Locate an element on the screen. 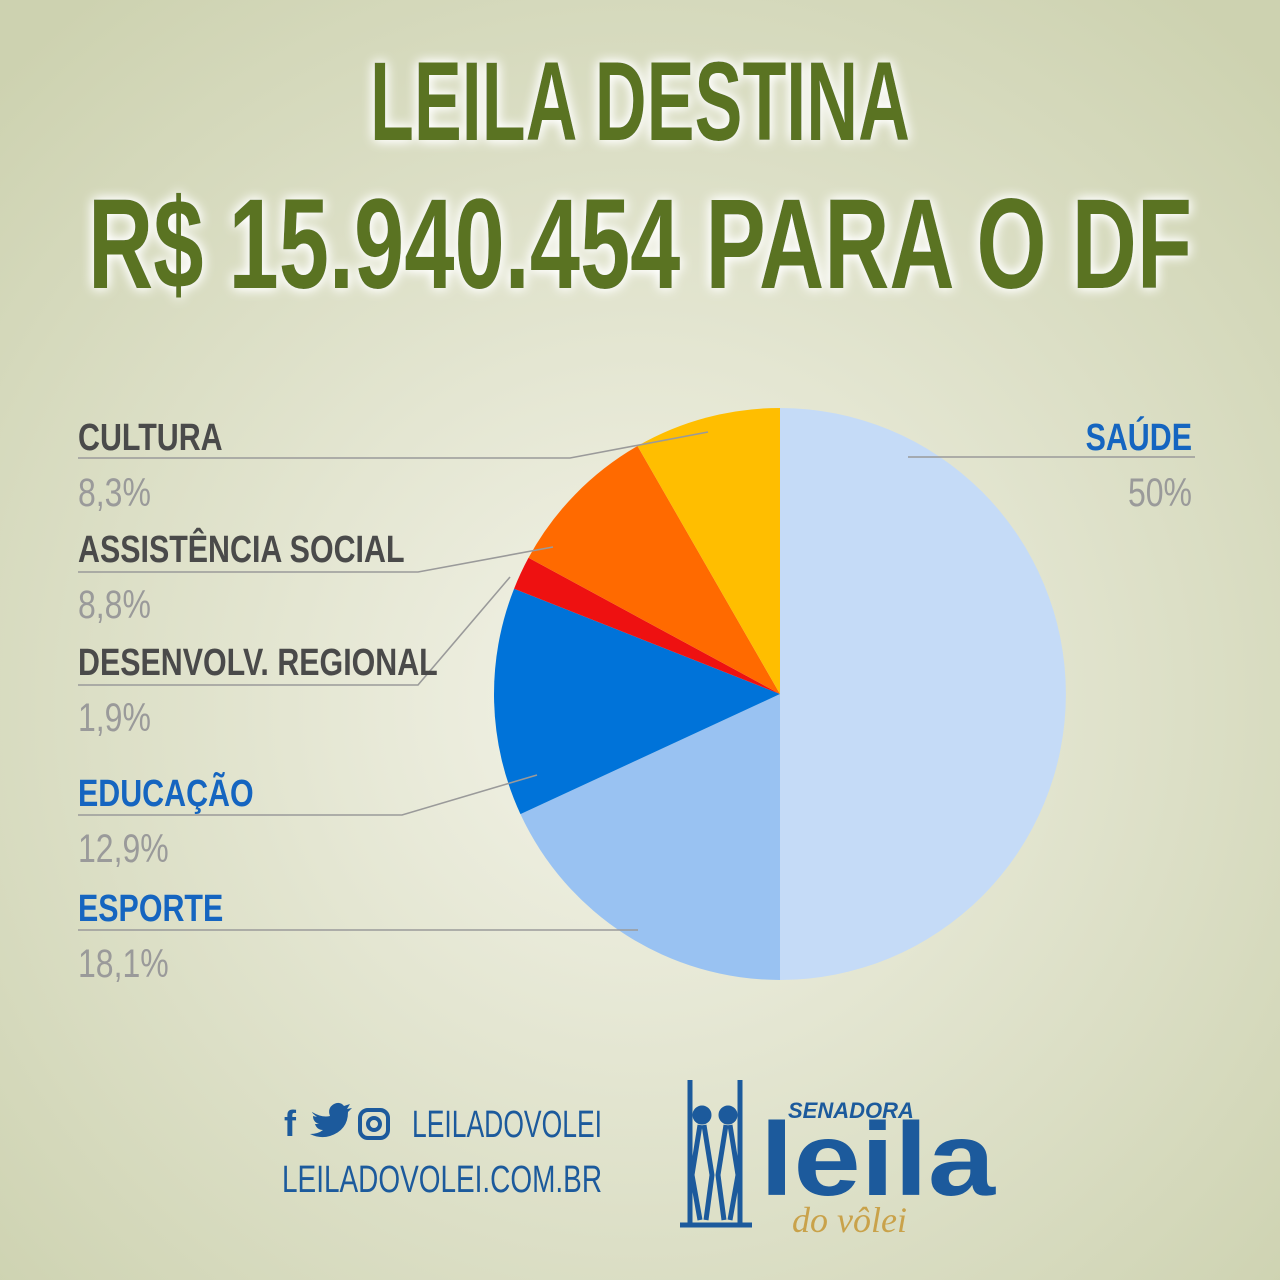 The width and height of the screenshot is (1280, 1280). category-label-group: ESPORTE is located at coordinates (150, 909).